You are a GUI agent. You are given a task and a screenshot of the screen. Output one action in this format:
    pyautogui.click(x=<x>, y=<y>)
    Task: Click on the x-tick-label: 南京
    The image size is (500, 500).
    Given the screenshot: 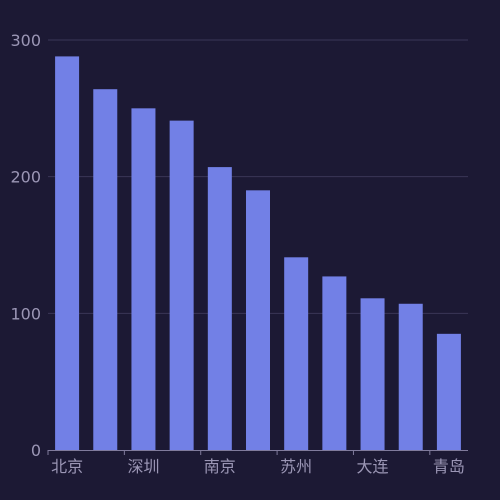 What is the action you would take?
    pyautogui.click(x=220, y=466)
    